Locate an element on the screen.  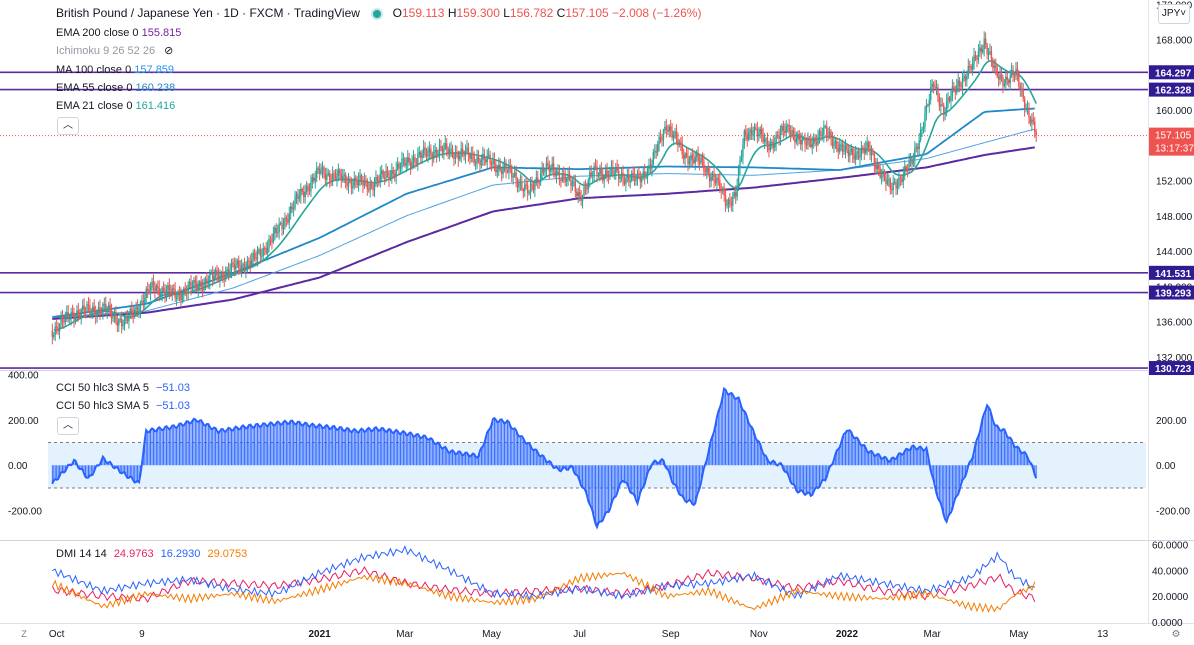
currency-selector: JPY˅ is located at coordinates (1174, 14).